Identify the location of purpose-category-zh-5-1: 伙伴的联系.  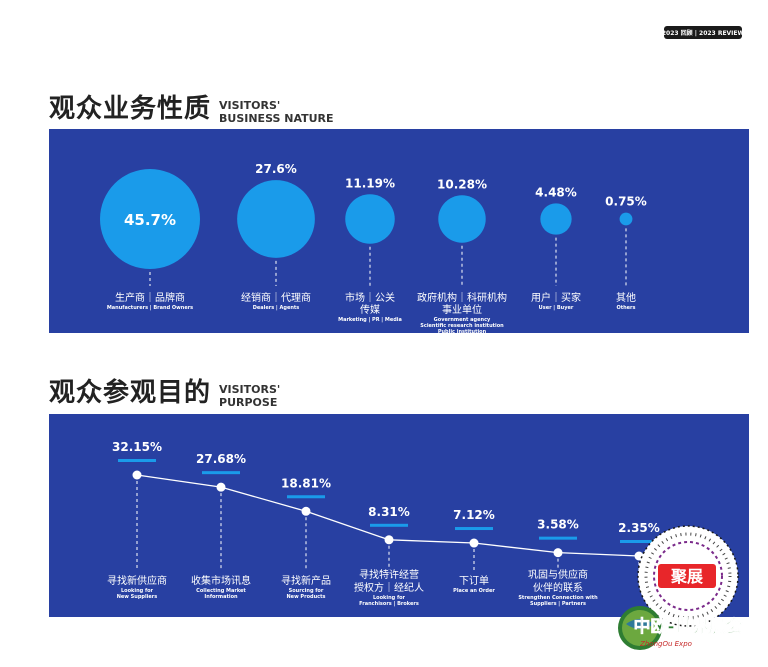
(558, 587).